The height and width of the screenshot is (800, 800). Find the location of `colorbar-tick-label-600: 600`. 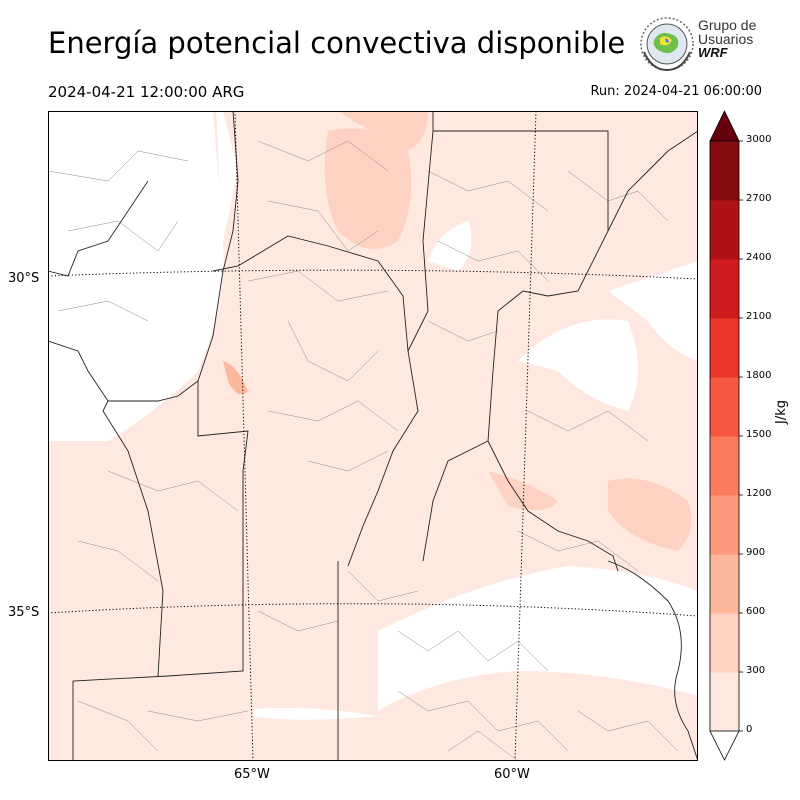

colorbar-tick-label-600: 600 is located at coordinates (756, 611).